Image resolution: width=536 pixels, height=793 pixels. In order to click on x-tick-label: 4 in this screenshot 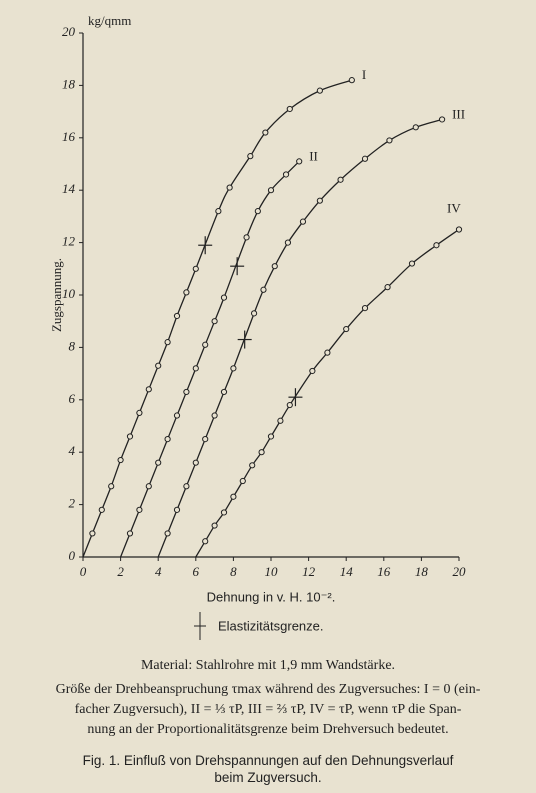, I will do `click(158, 571)`.